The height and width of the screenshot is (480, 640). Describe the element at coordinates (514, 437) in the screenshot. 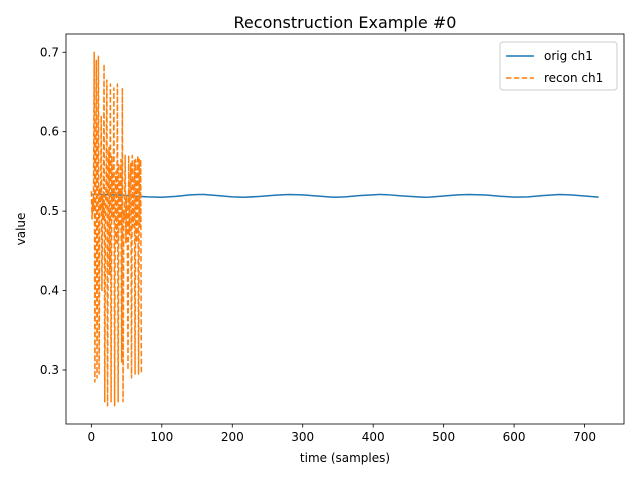

I see `x-tick-label: 600` at that location.